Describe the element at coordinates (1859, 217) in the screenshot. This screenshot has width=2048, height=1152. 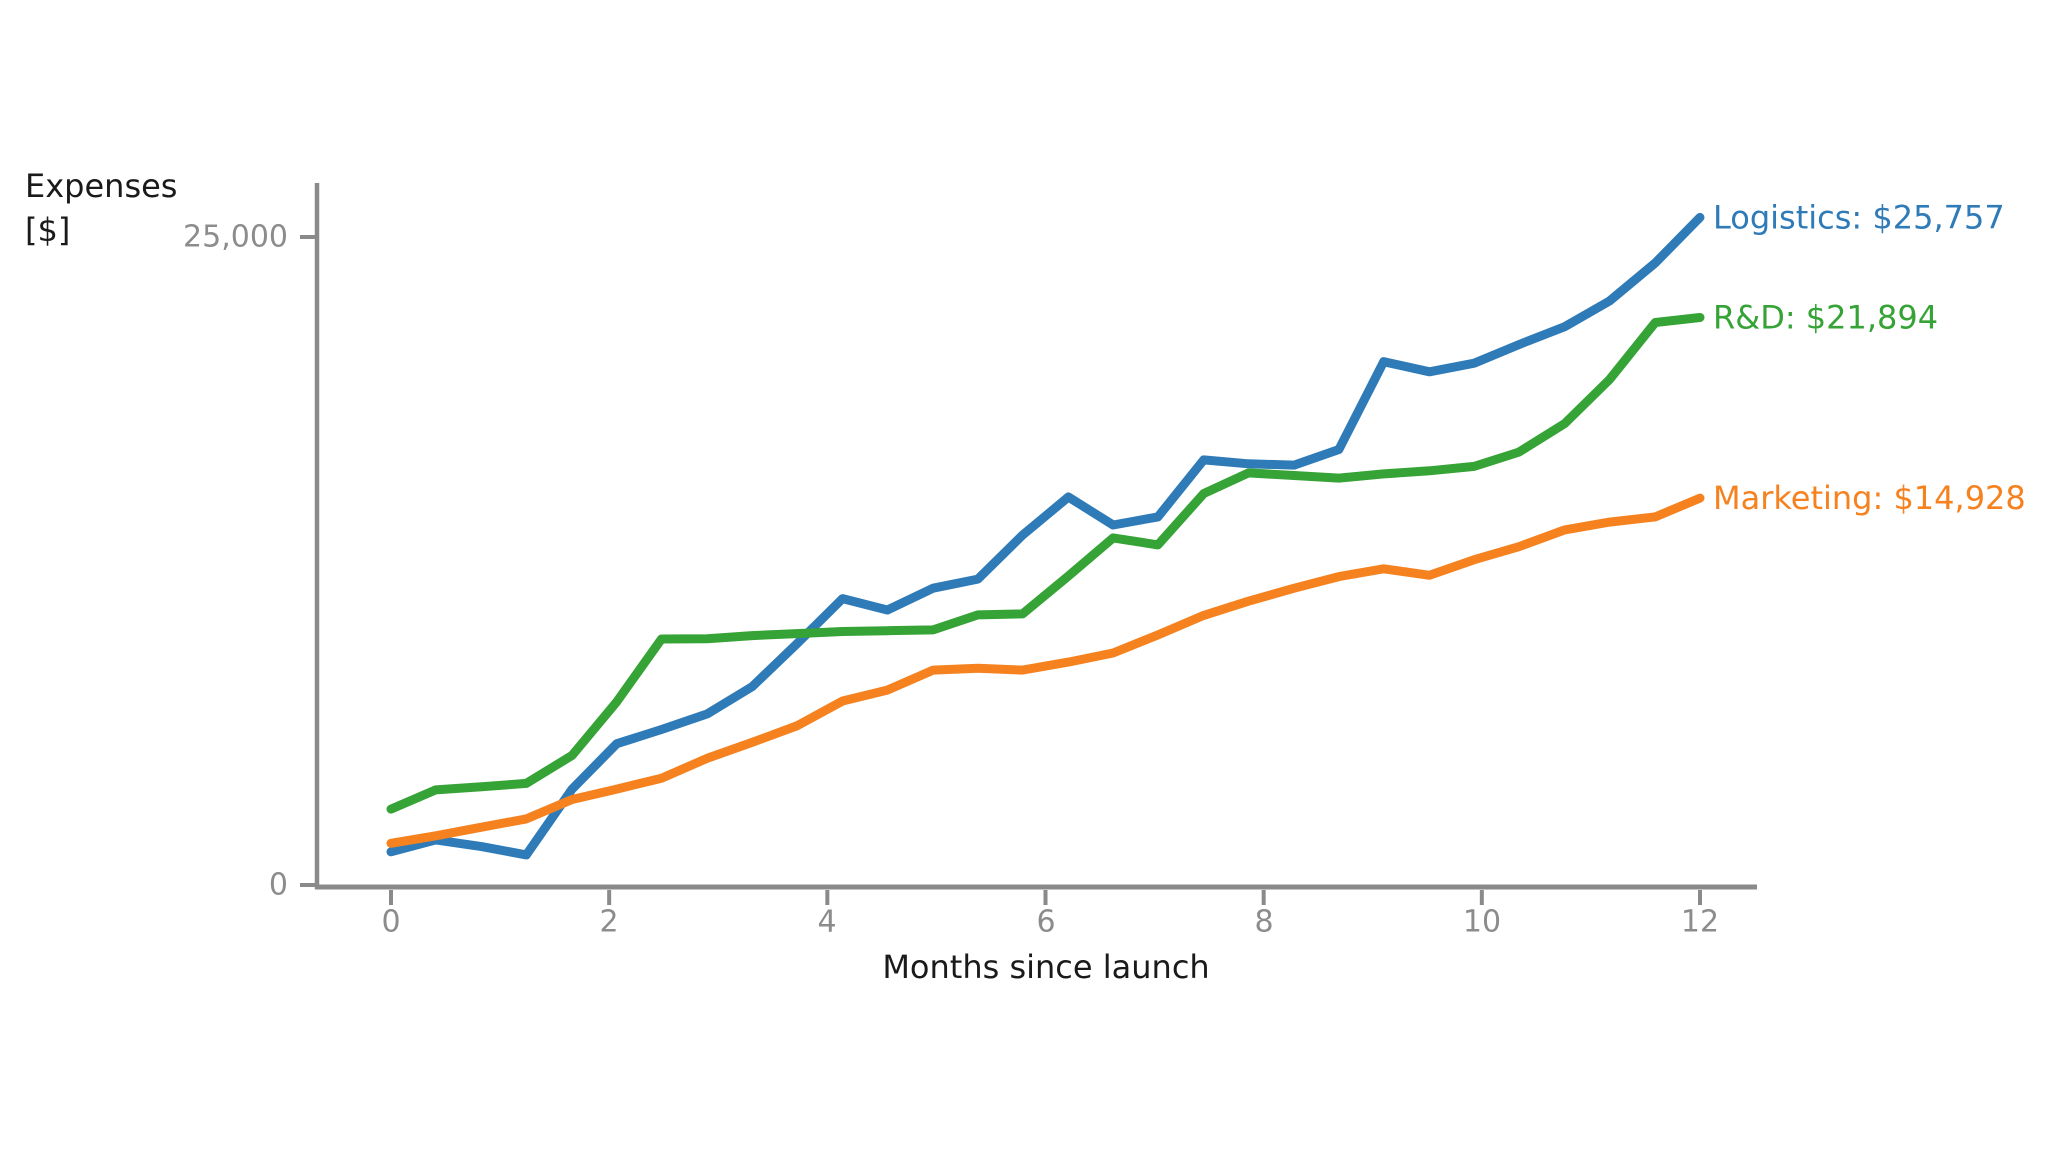
I see `series-end-label-logistics: Logistics: $25,757` at that location.